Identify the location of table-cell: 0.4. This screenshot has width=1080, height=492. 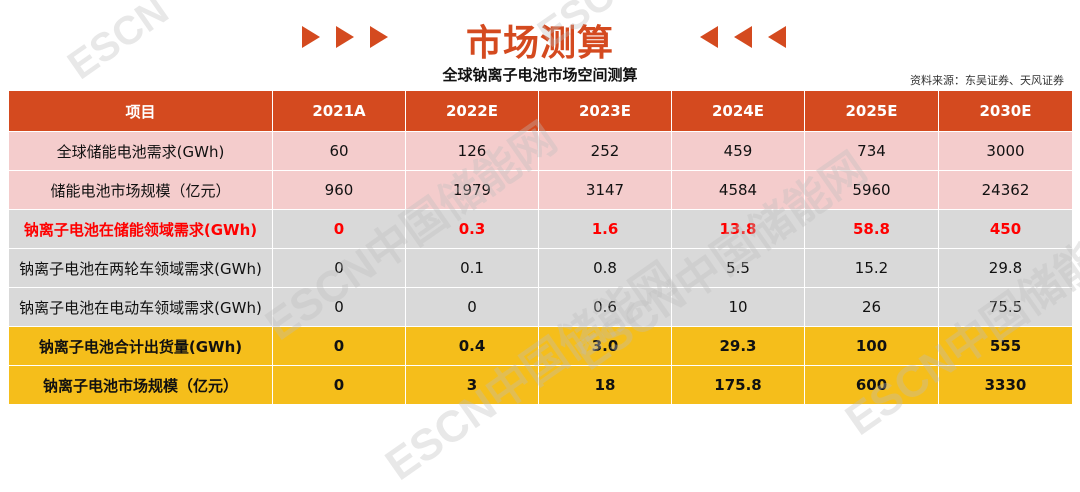
(472, 346).